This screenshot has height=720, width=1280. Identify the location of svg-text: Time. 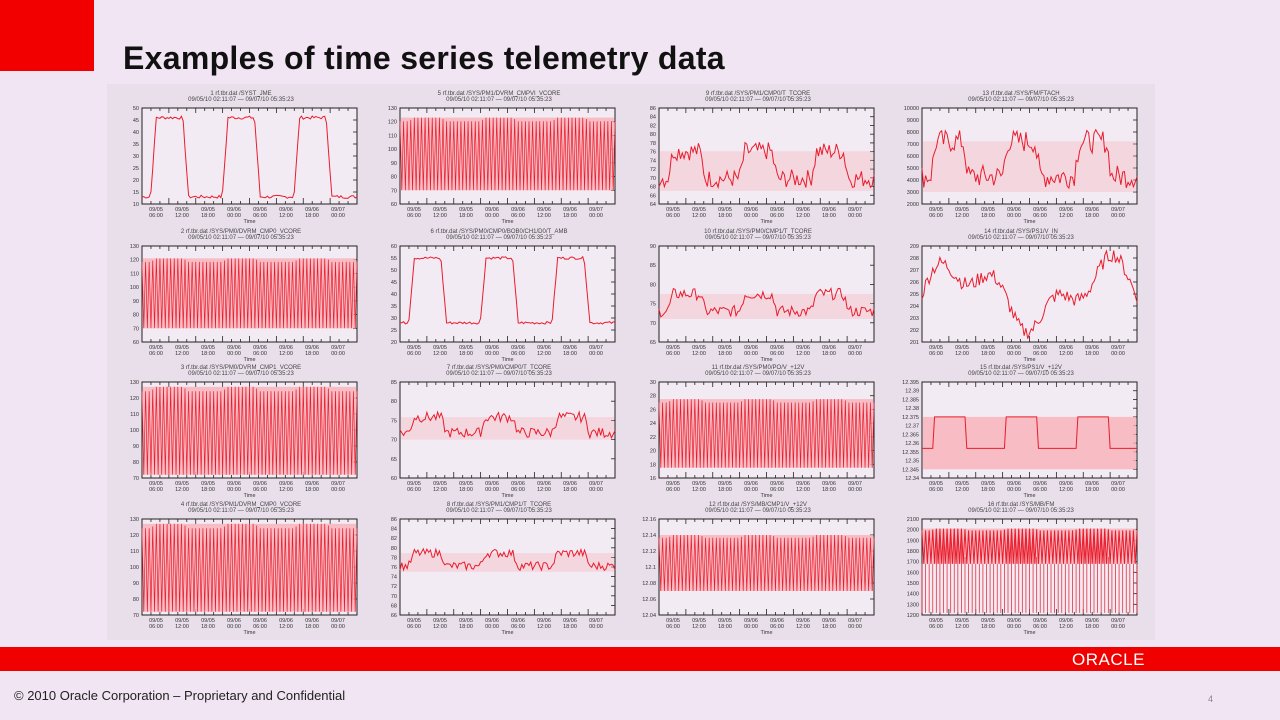
(1029, 632).